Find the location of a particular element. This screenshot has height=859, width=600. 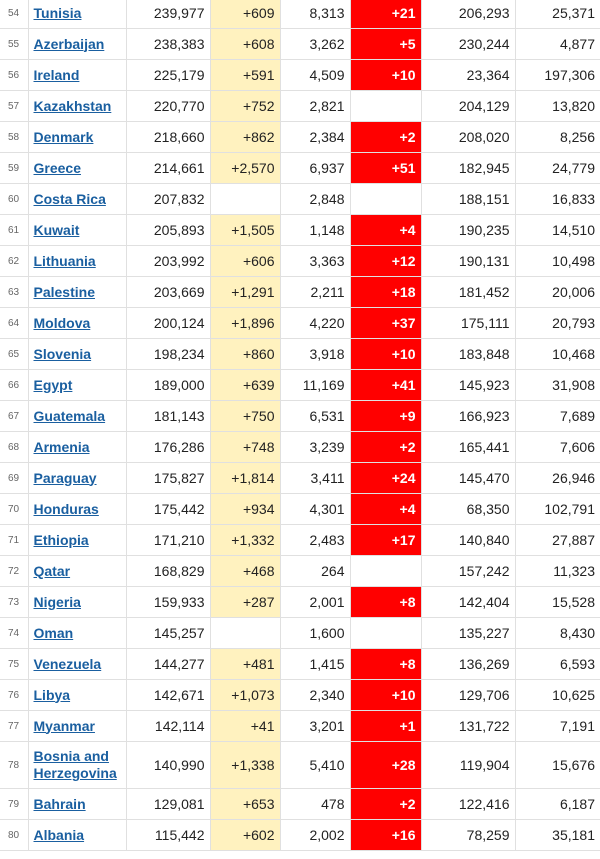

country-link: Egypt is located at coordinates (53, 384).